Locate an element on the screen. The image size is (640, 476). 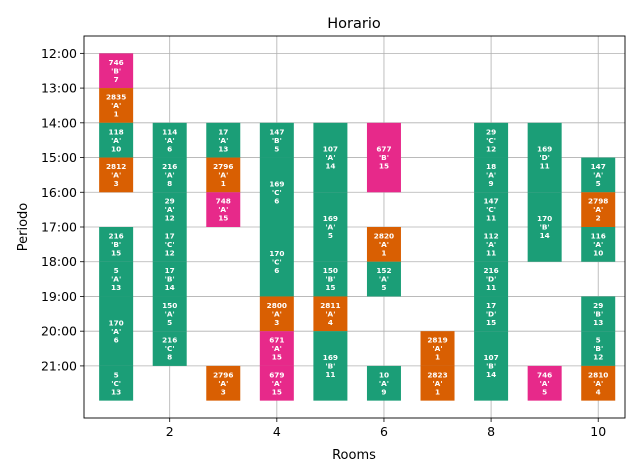
schedule-block: 216'A'8 is located at coordinates (169, 175).